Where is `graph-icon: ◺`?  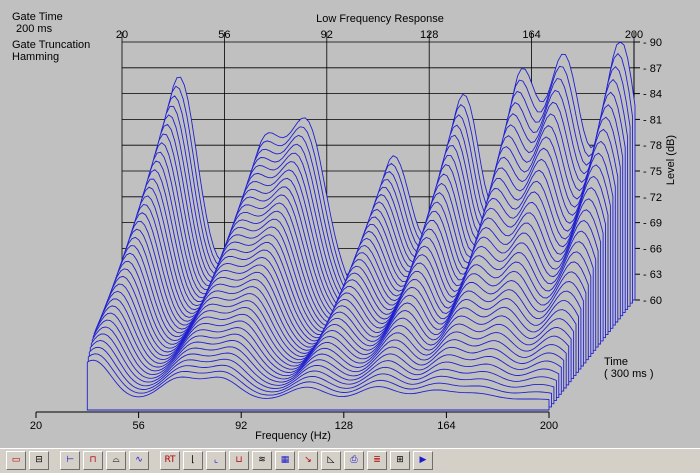 graph-icon: ◺ is located at coordinates (331, 460).